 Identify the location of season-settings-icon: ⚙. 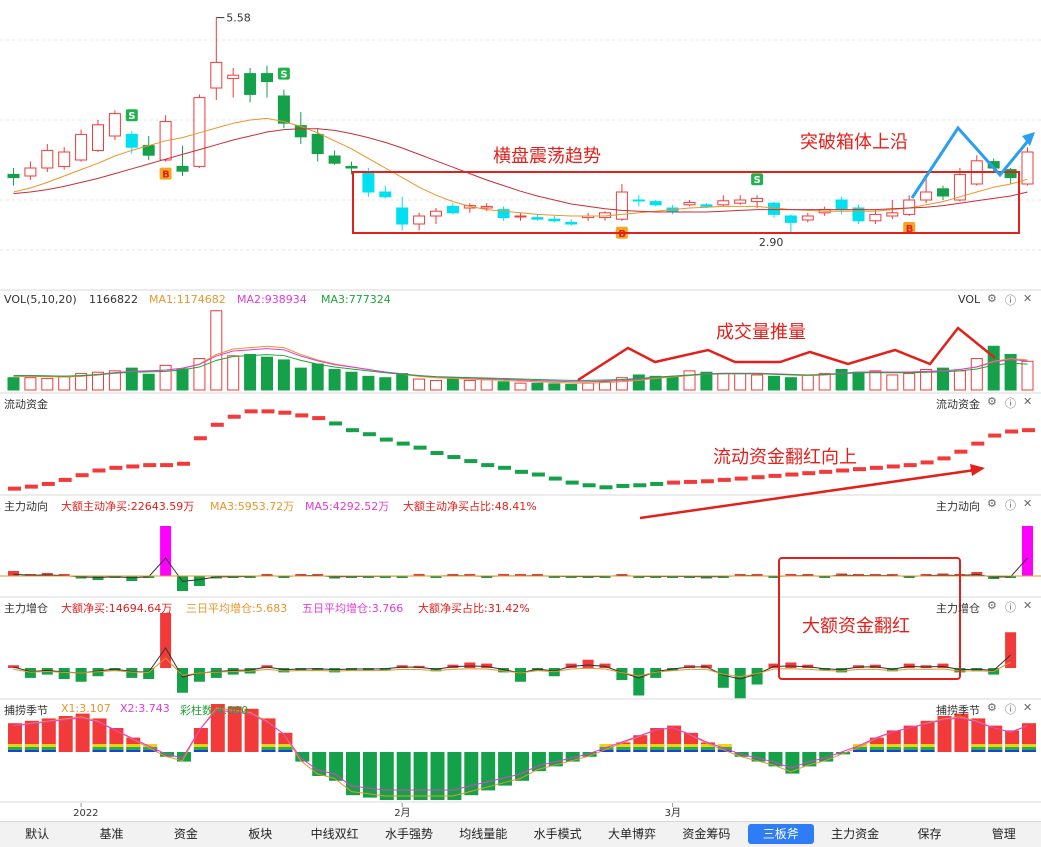
(992, 707).